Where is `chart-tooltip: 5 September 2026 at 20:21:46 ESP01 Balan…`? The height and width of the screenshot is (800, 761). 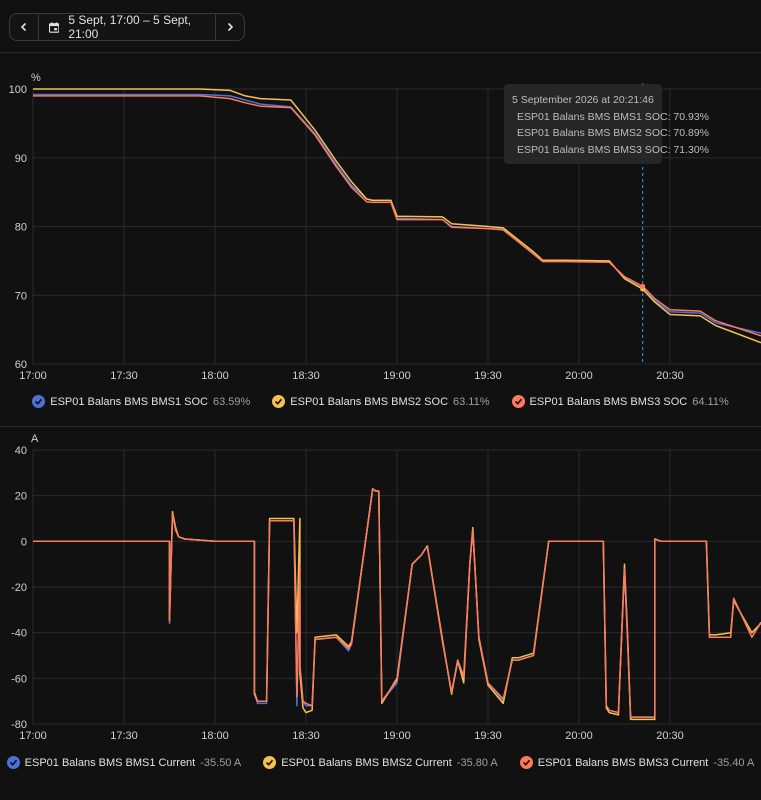
chart-tooltip: 5 September 2026 at 20:21:46 ESP01 Balan… is located at coordinates (606, 124).